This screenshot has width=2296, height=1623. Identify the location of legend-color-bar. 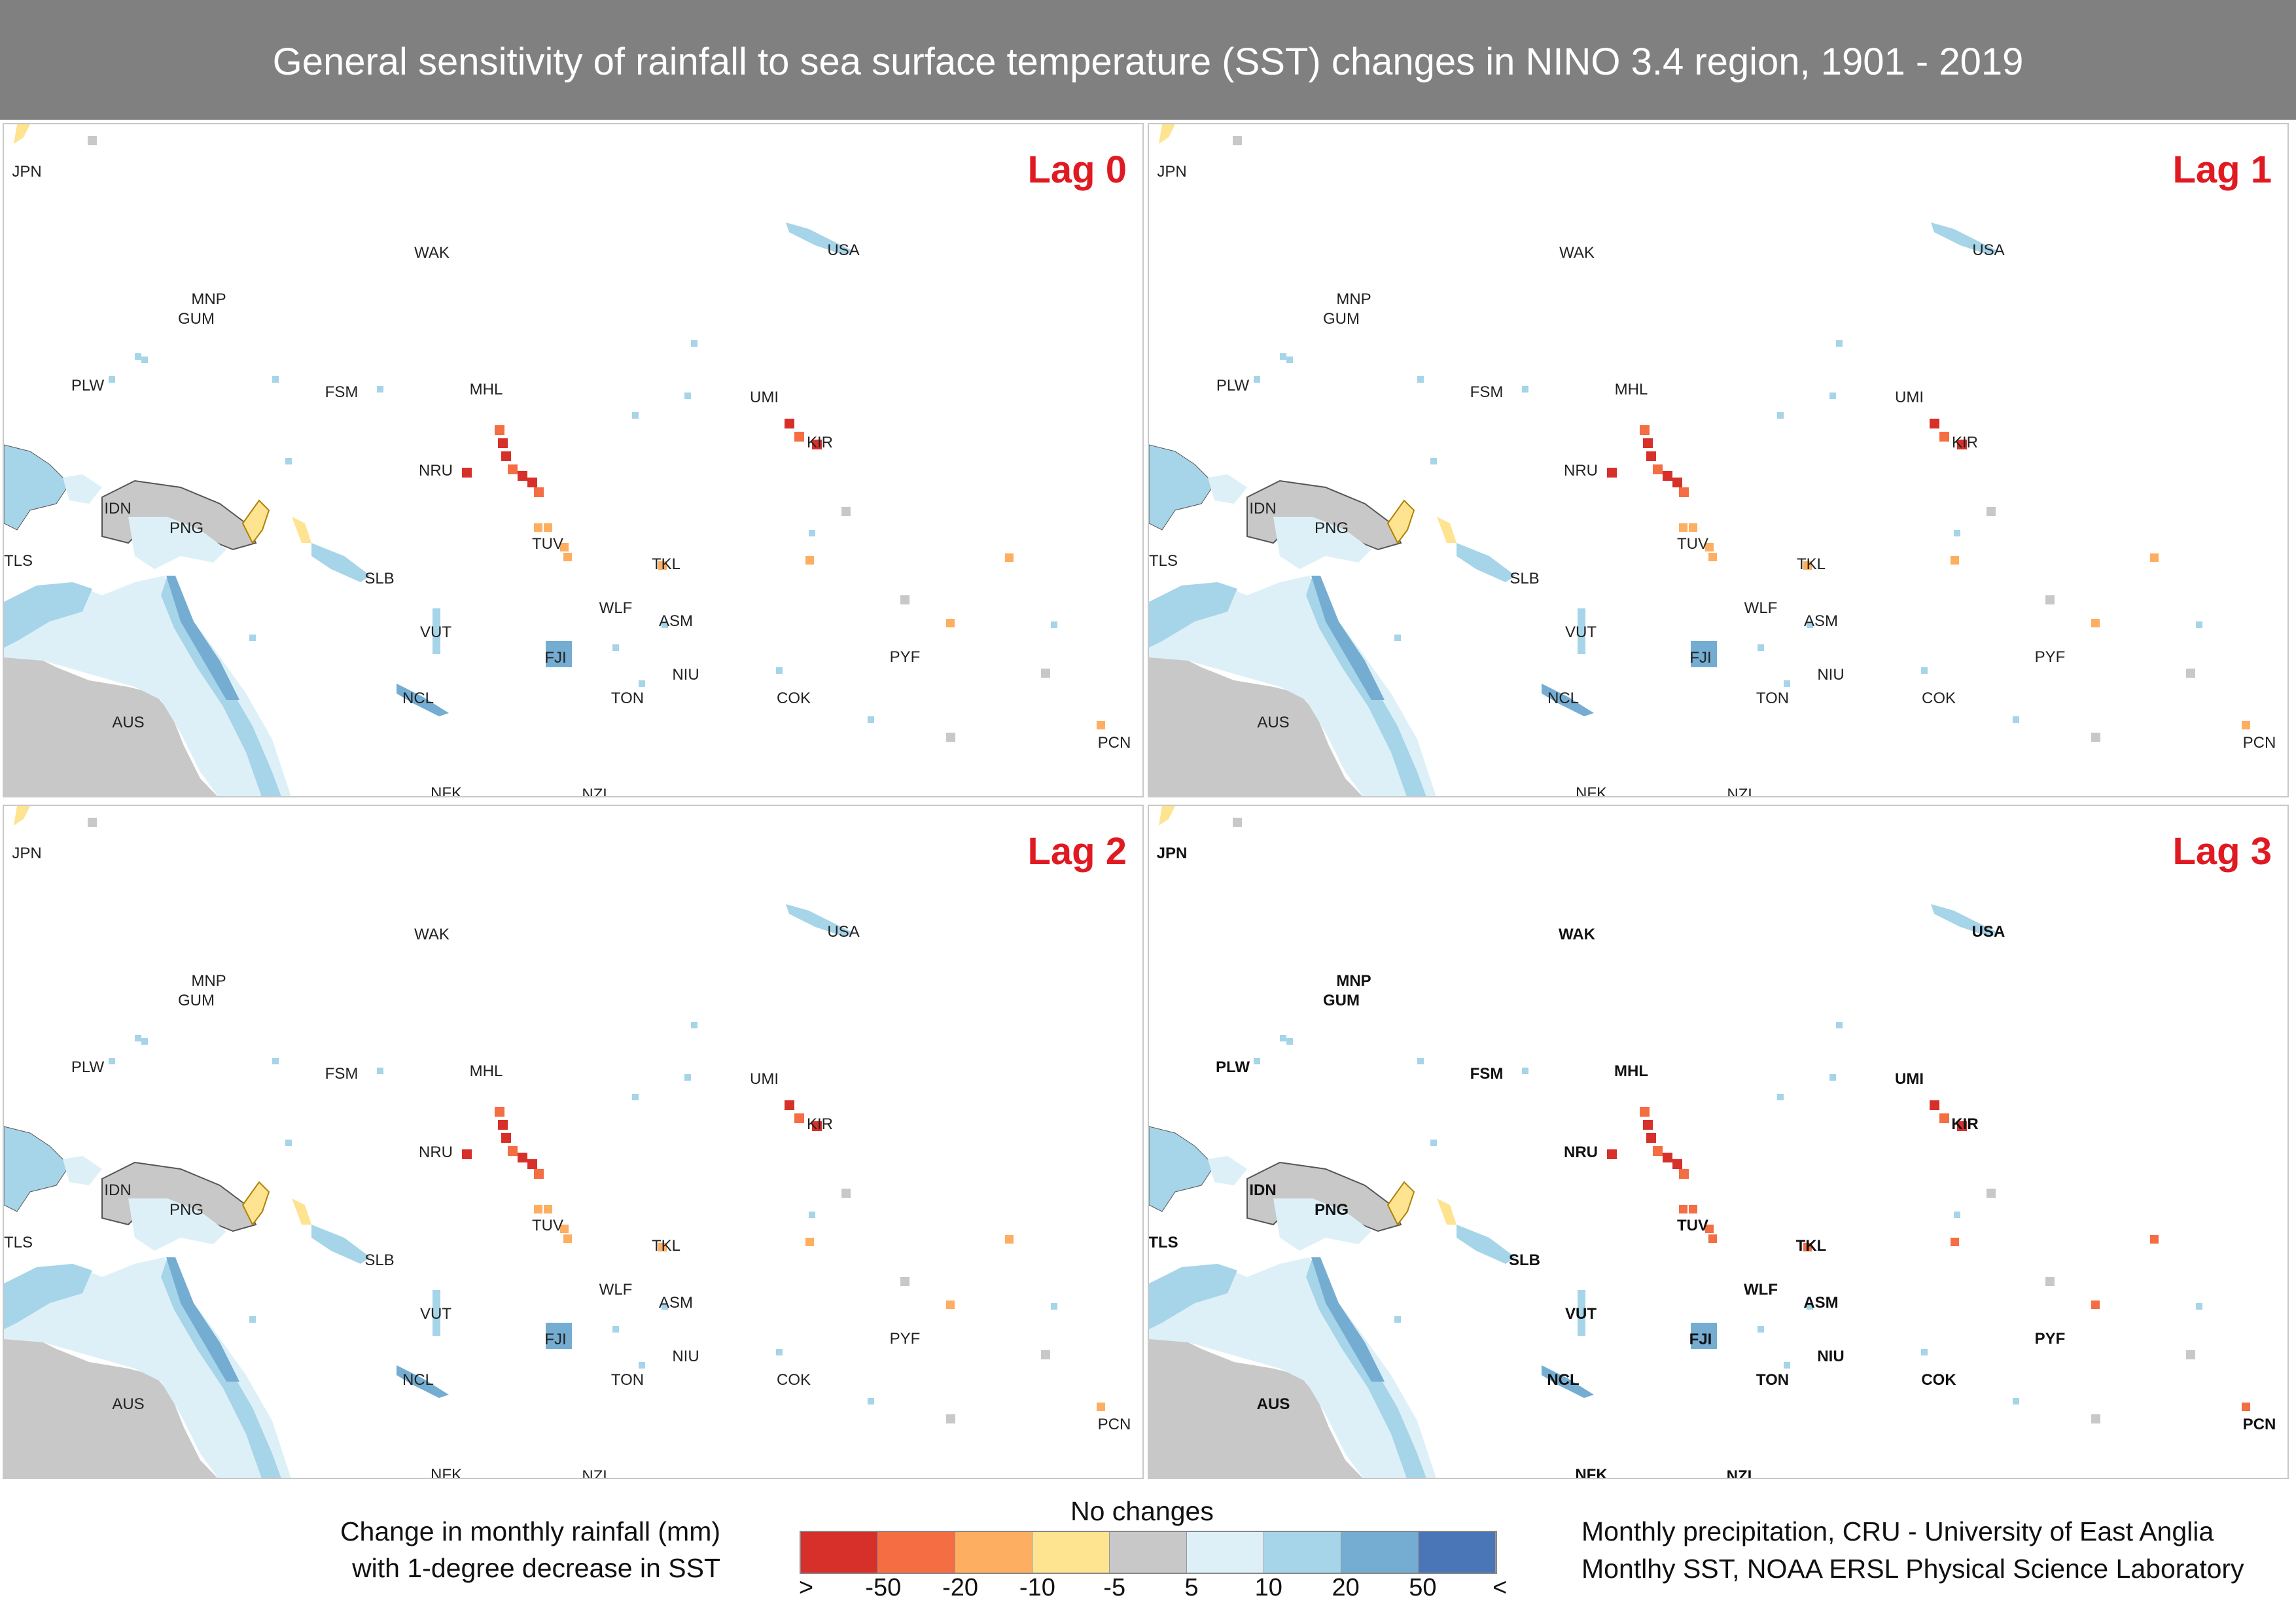
(1148, 1553).